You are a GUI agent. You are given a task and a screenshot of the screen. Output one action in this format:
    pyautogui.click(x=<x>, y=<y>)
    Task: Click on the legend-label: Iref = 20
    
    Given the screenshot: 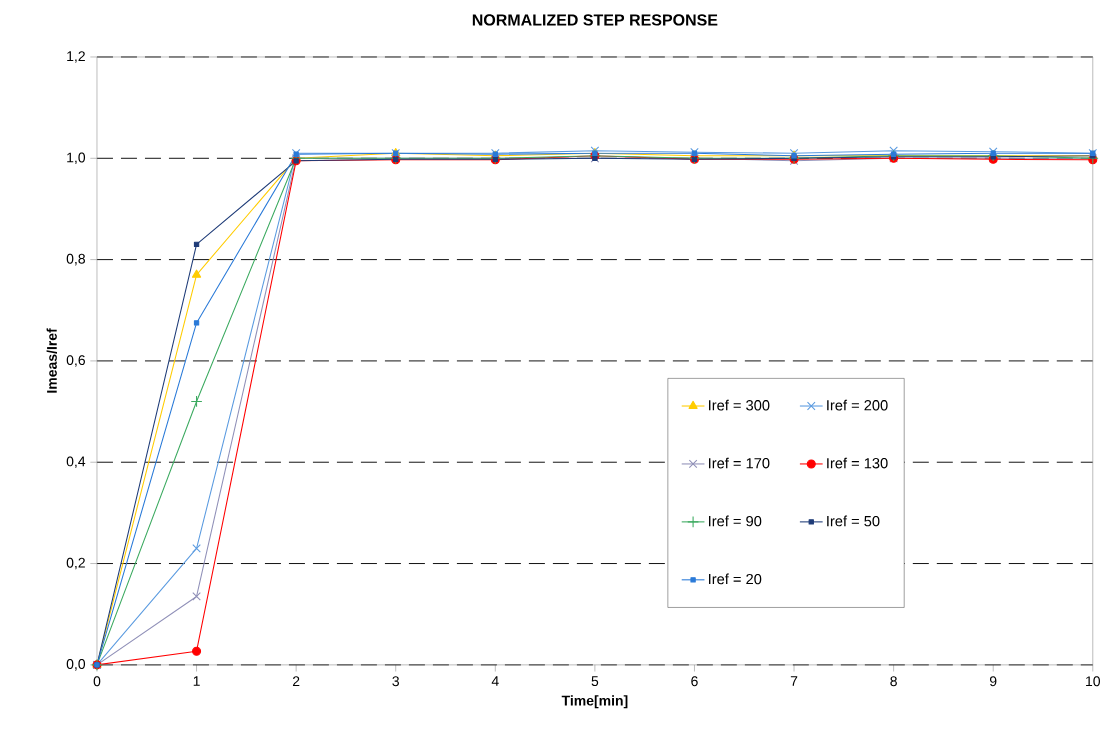 What is the action you would take?
    pyautogui.click(x=735, y=579)
    